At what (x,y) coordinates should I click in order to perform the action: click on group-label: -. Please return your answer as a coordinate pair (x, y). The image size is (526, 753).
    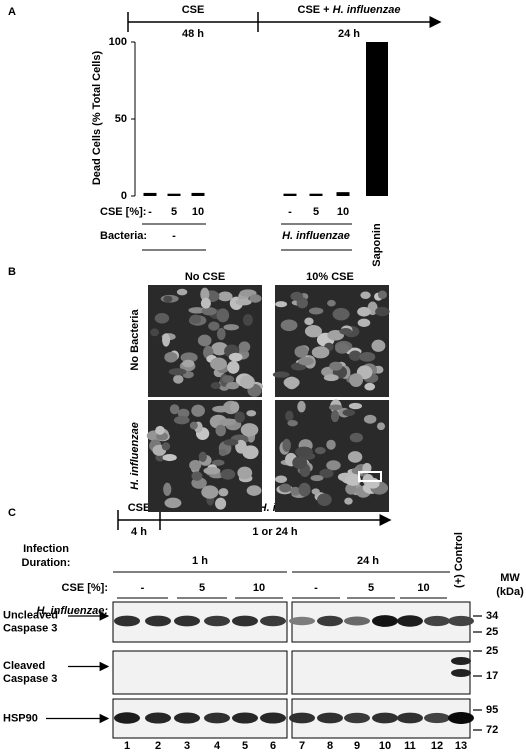
    Looking at the image, I should click on (174, 236).